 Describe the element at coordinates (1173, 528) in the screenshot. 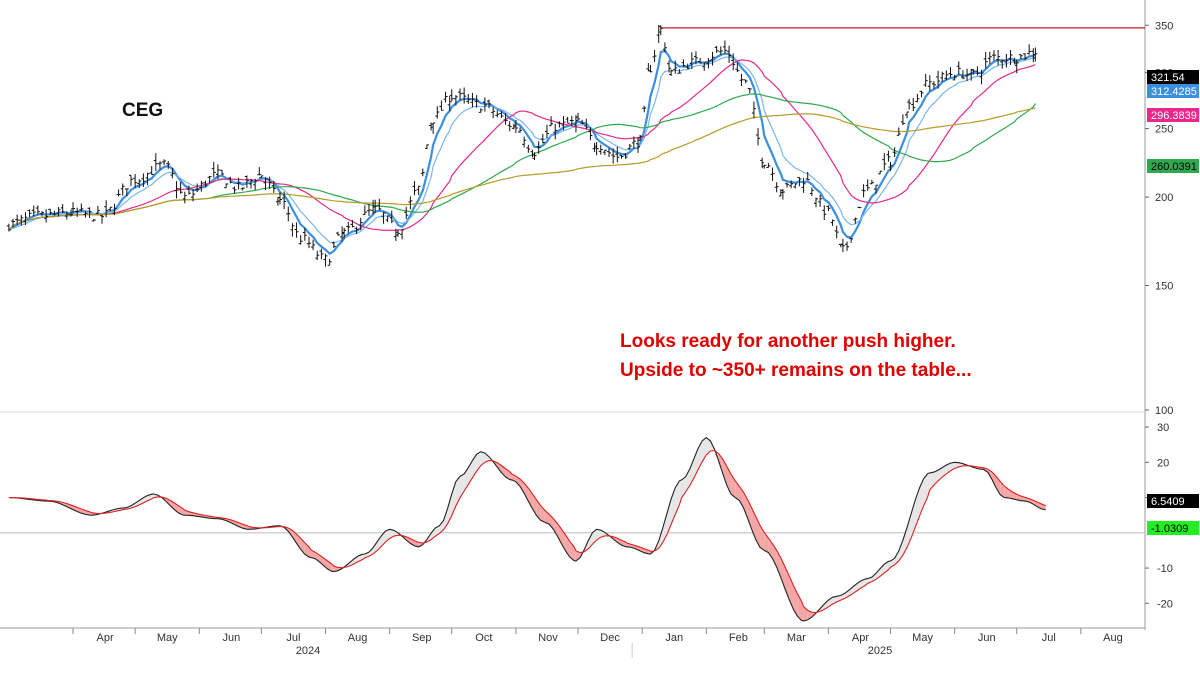

I see `badge-osc-signal-bg` at that location.